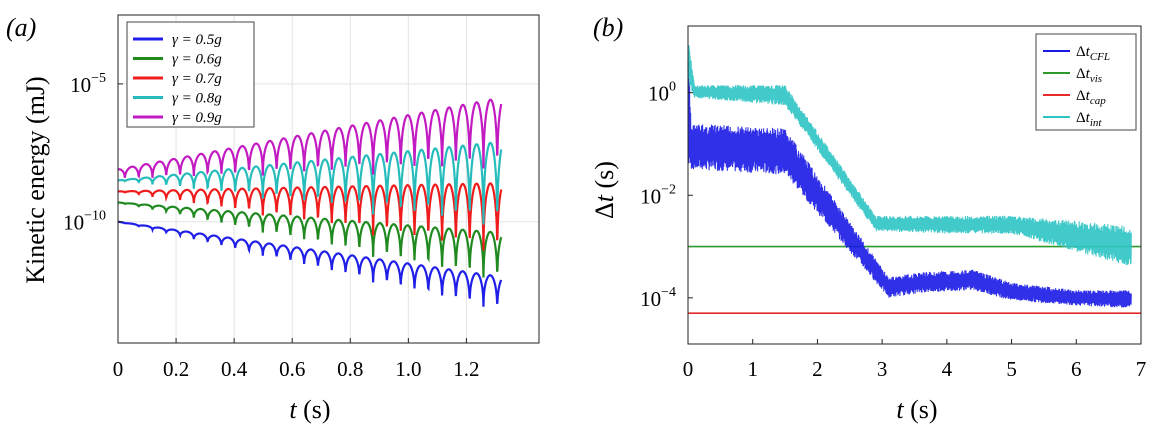 This screenshot has width=1167, height=432. What do you see at coordinates (309, 409) in the screenshot?
I see `panel-a-x-label: t (s)` at bounding box center [309, 409].